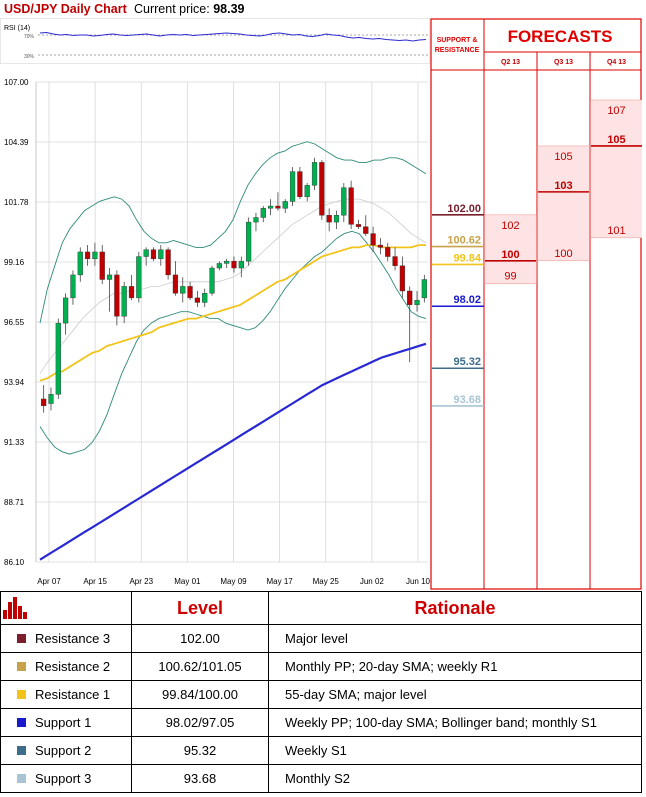  What do you see at coordinates (14, 608) in the screenshot?
I see `bar-chart-icon` at bounding box center [14, 608].